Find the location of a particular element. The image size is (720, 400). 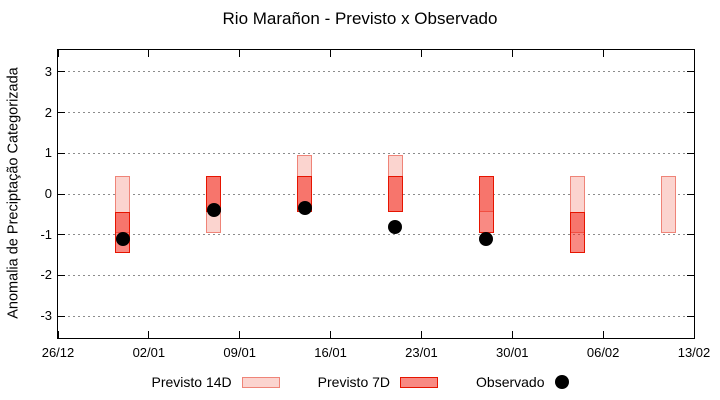

legend-item-previsto-14d: Previsto 14D is located at coordinates (216, 382).